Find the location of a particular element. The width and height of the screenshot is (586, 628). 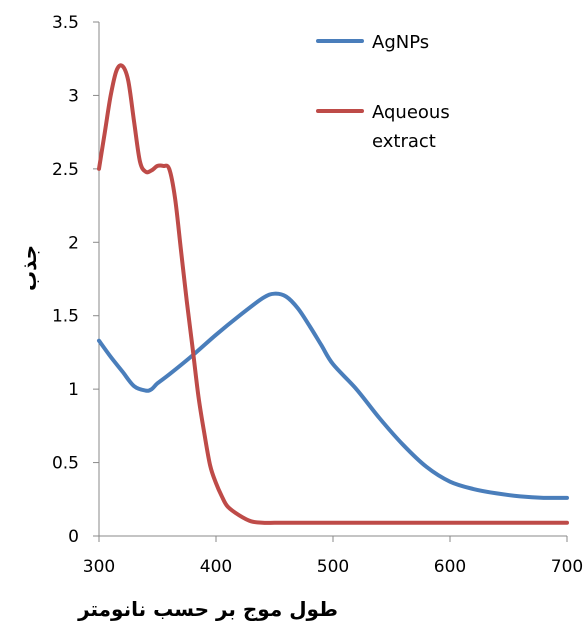

y-tick-label: 0 is located at coordinates (73, 537).